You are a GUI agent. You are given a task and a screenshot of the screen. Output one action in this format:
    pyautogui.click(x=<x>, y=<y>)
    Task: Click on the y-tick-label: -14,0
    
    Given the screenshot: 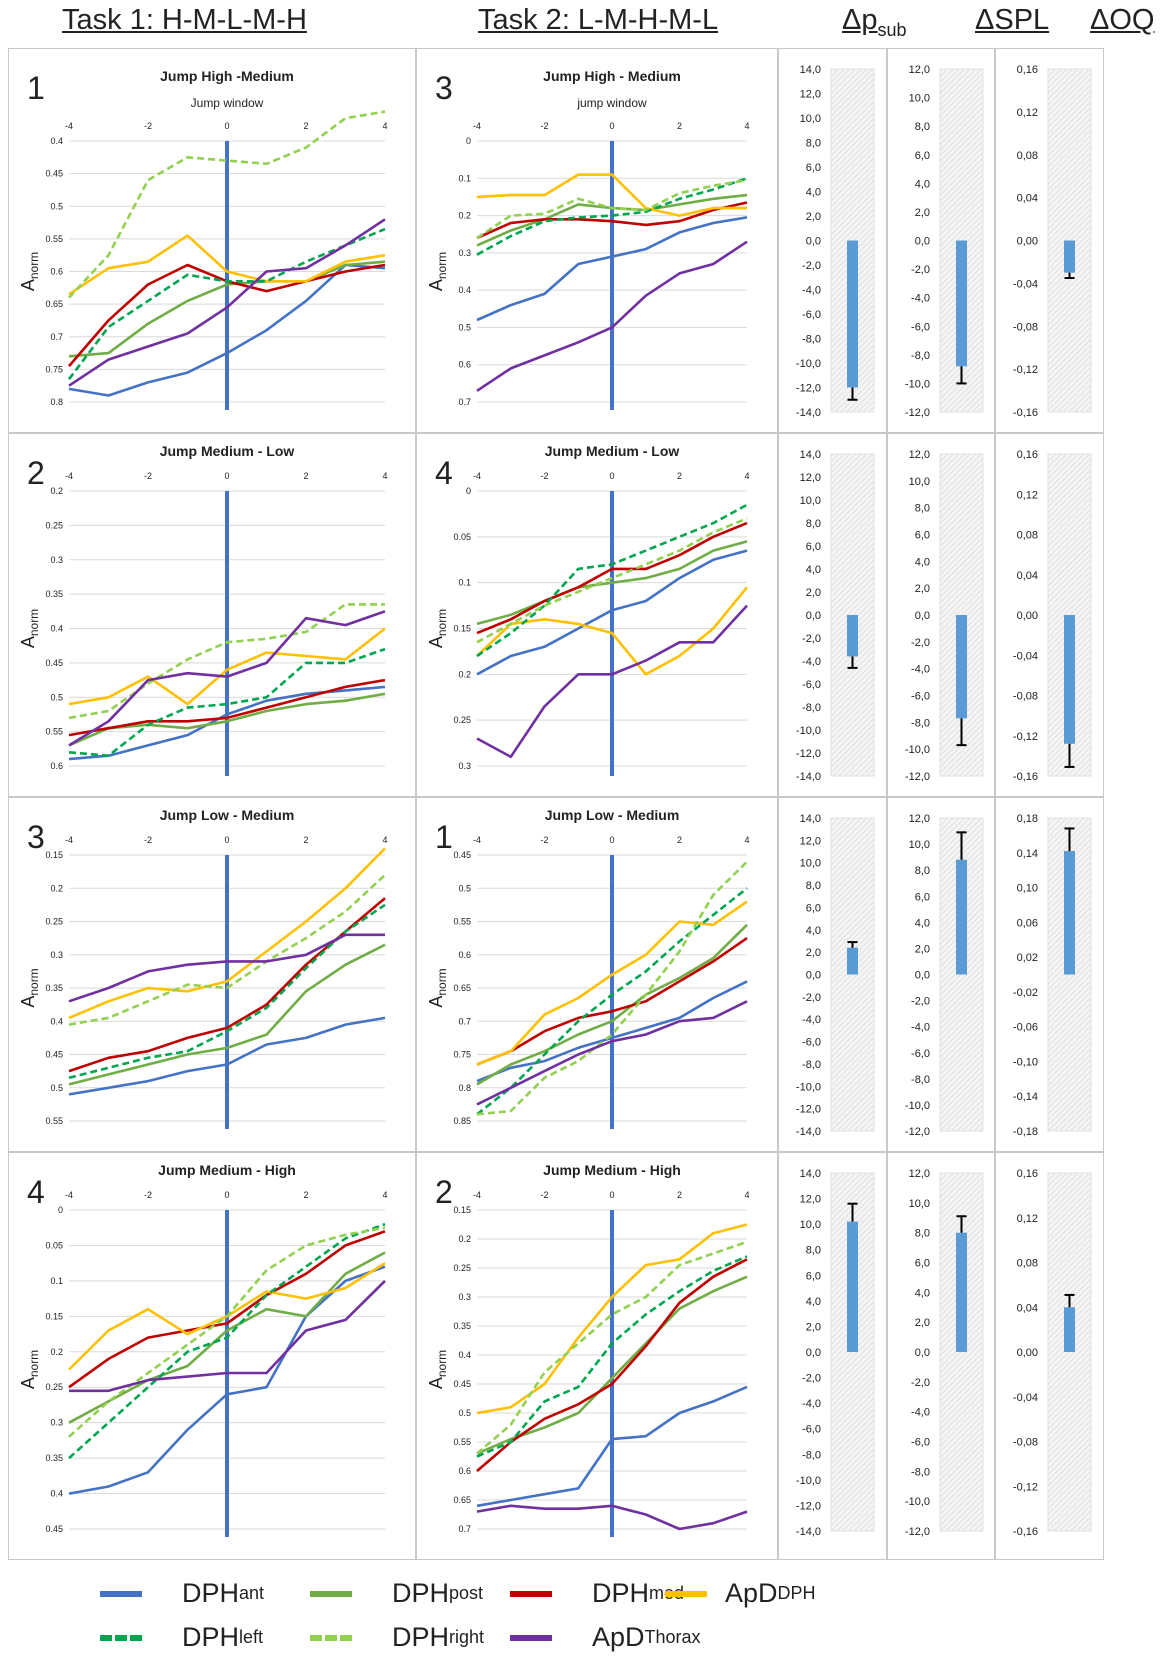 What is the action you would take?
    pyautogui.click(x=808, y=1532)
    